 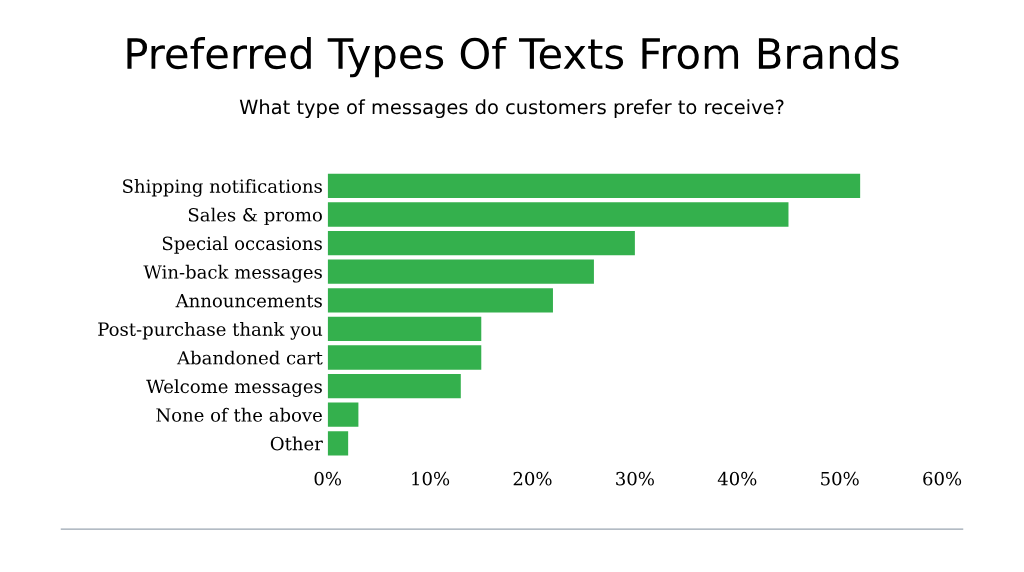 I want to click on y-tick-label: Abandoned cart, so click(x=249, y=357).